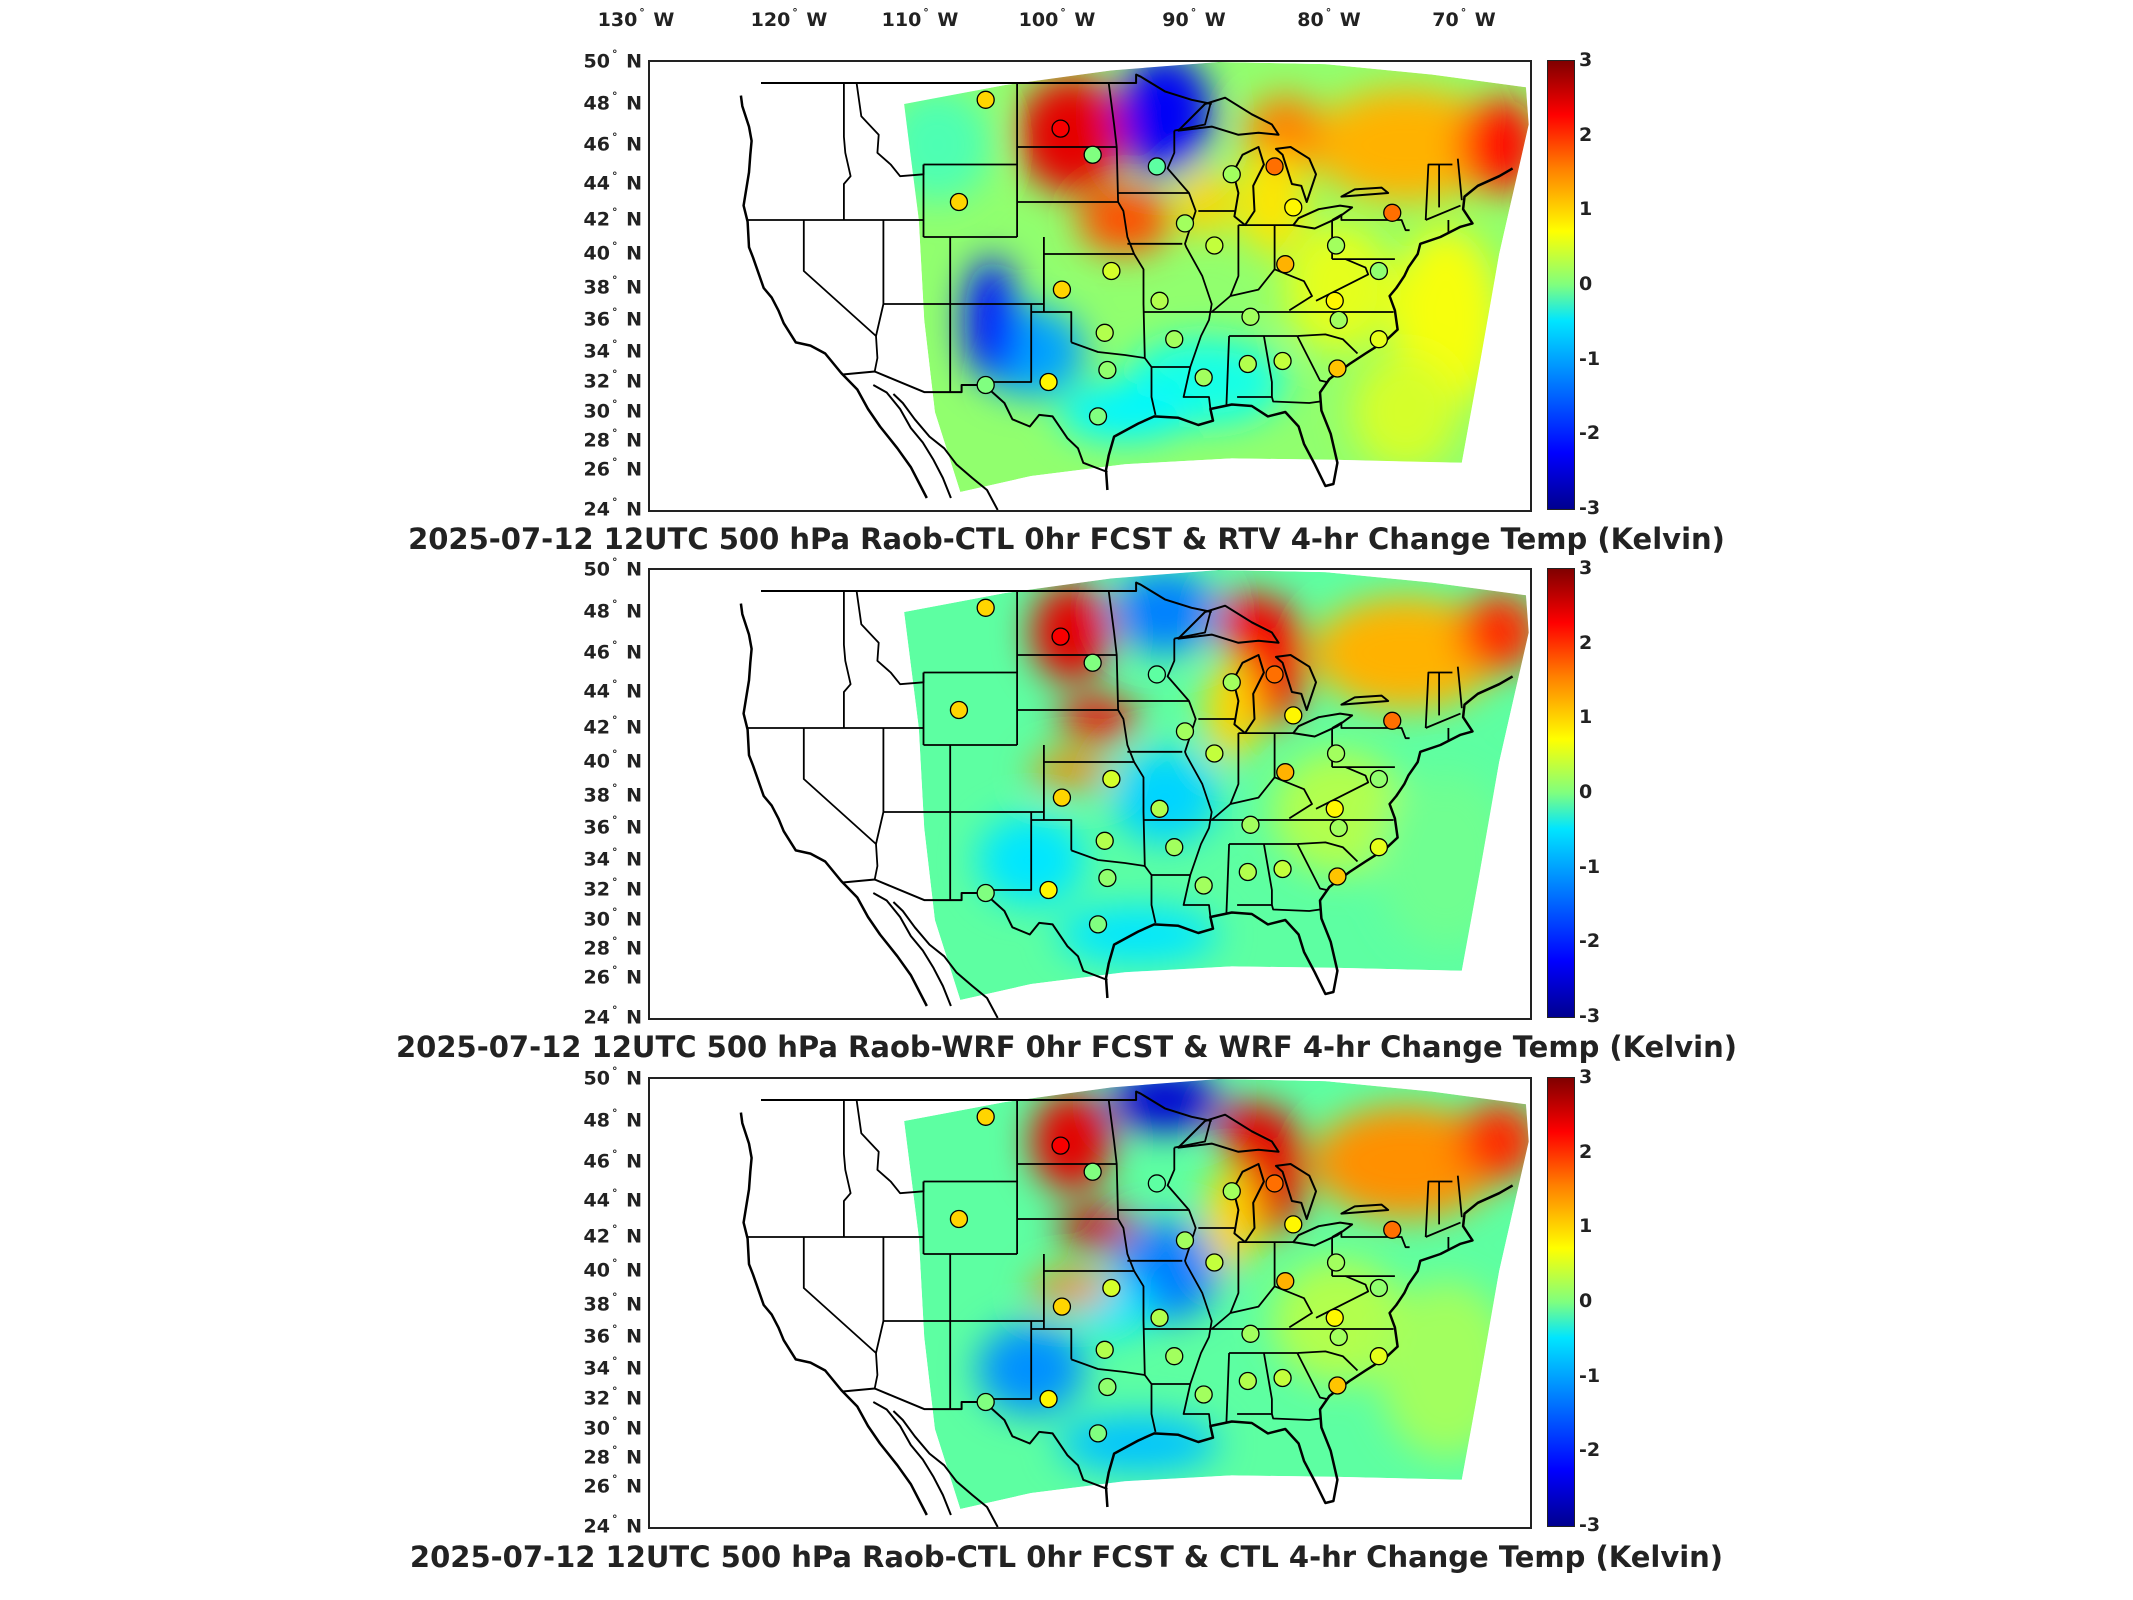 This screenshot has height=1600, width=2133. Describe the element at coordinates (612, 760) in the screenshot. I see `lat-label-40: 40 ° N` at that location.